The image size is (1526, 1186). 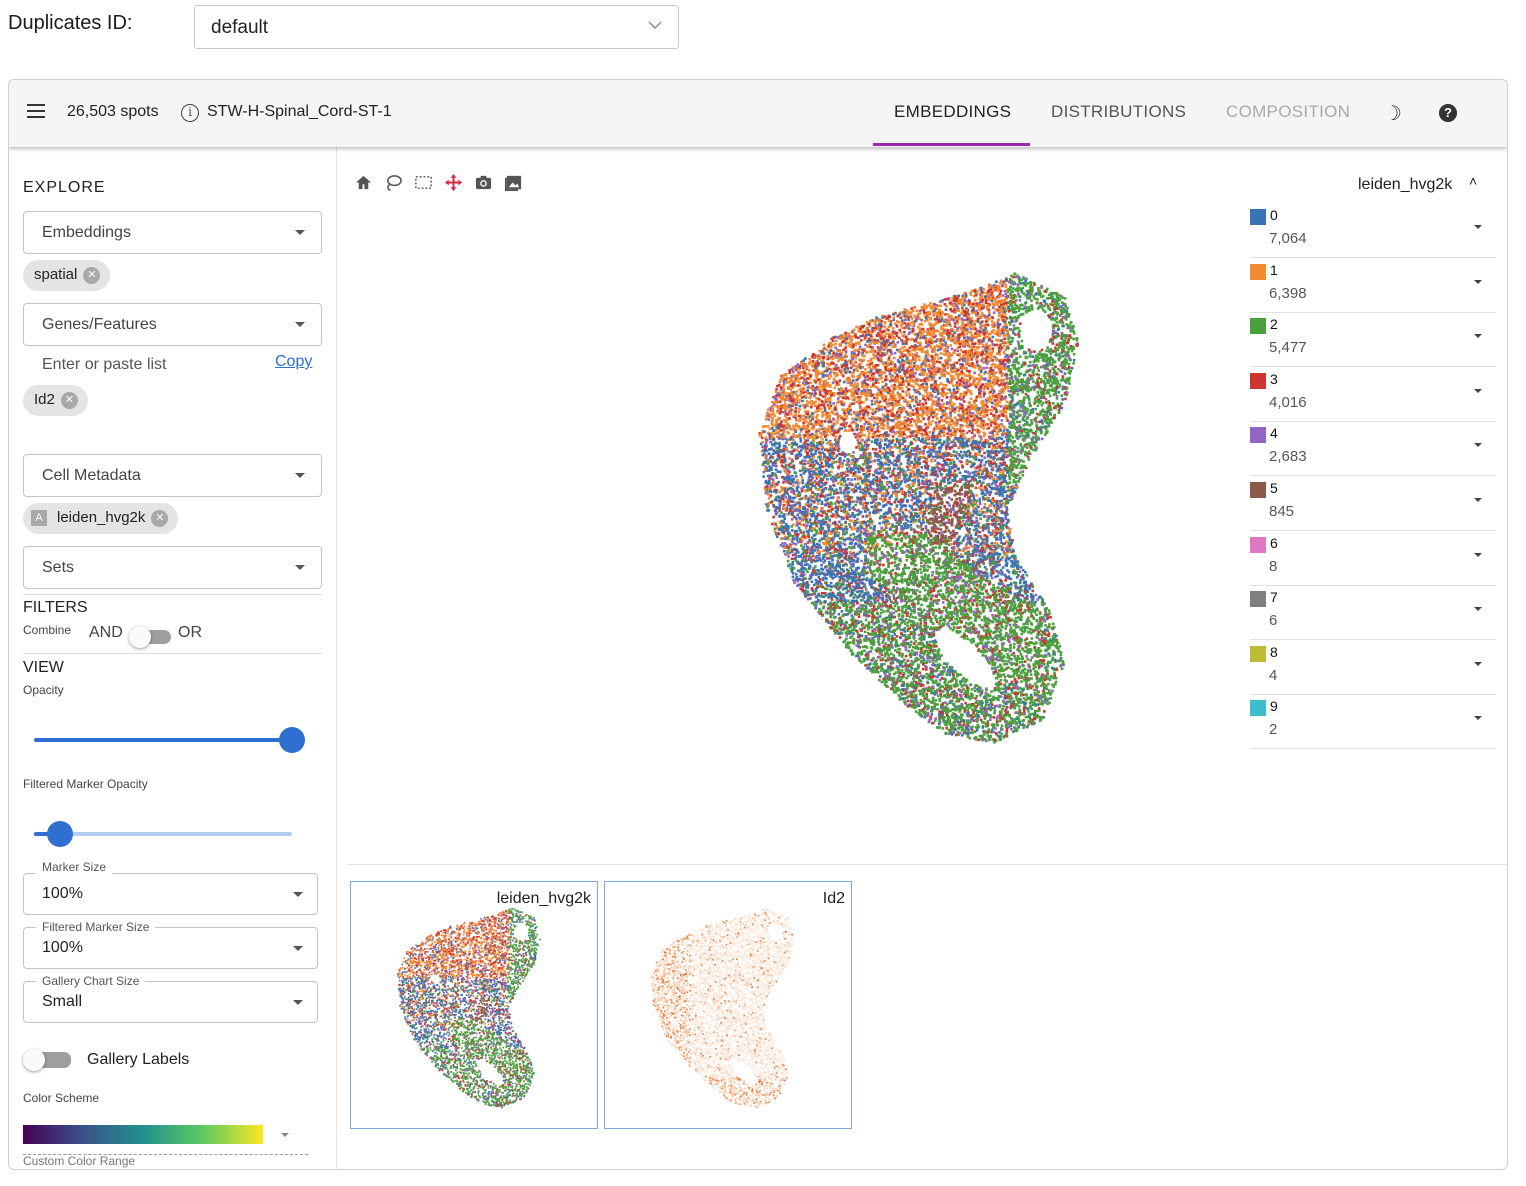 I want to click on image-icon, so click(x=513, y=182).